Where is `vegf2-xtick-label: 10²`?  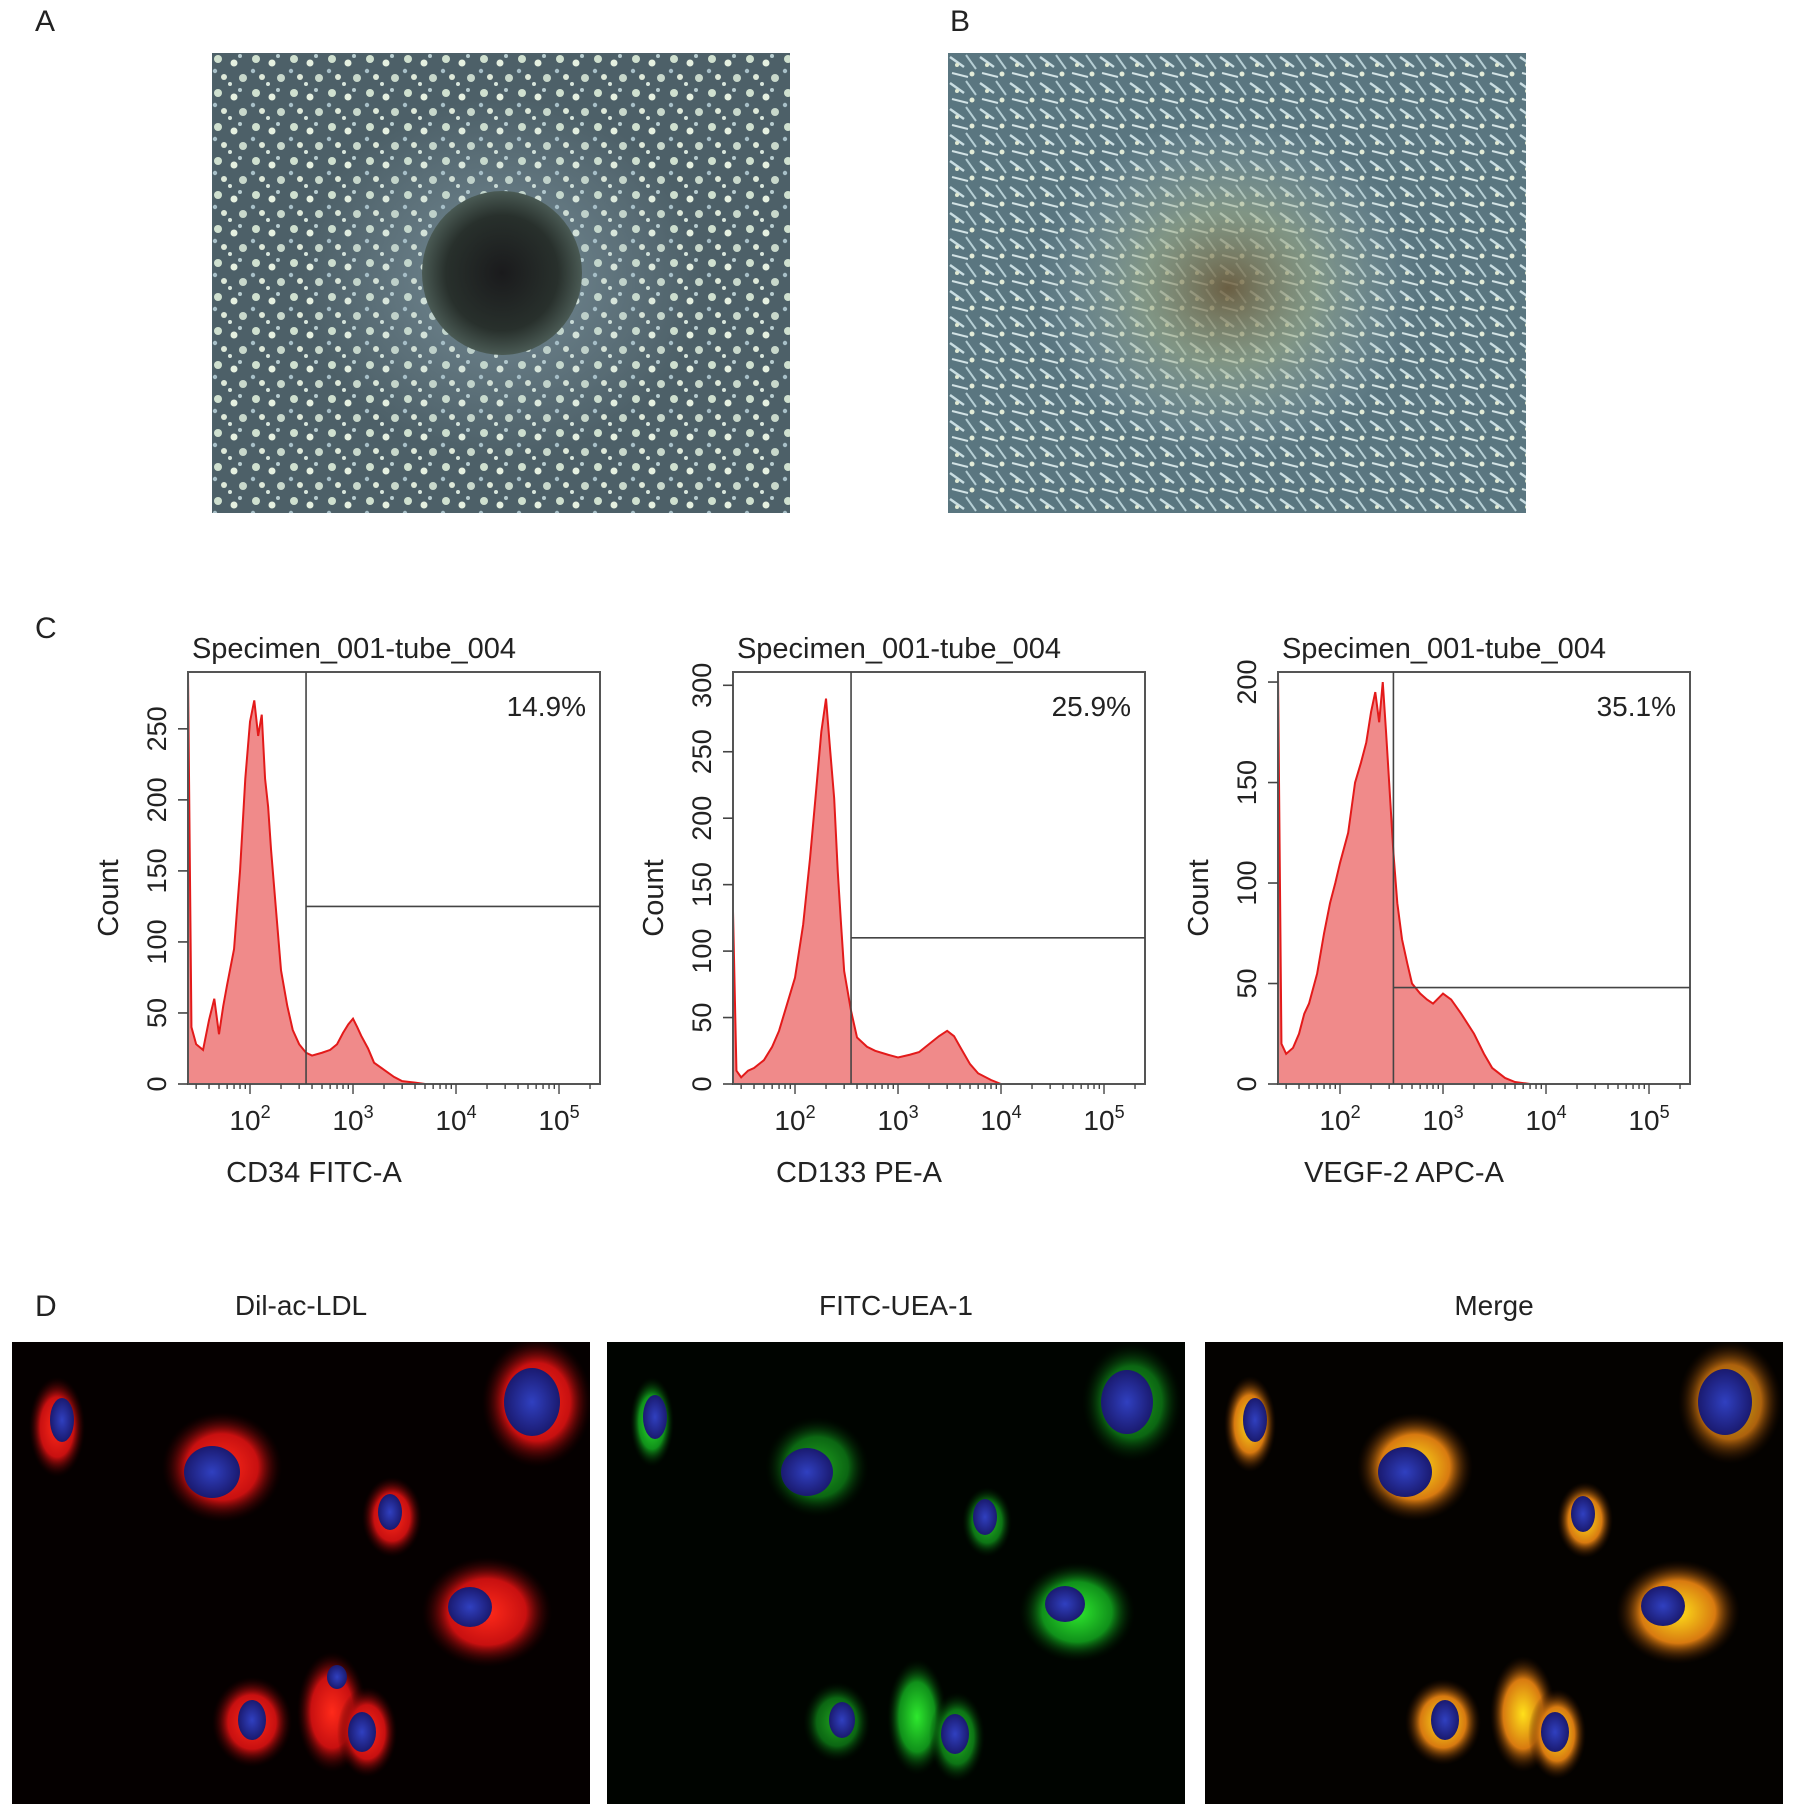
vegf2-xtick-label: 10² is located at coordinates (1339, 1119).